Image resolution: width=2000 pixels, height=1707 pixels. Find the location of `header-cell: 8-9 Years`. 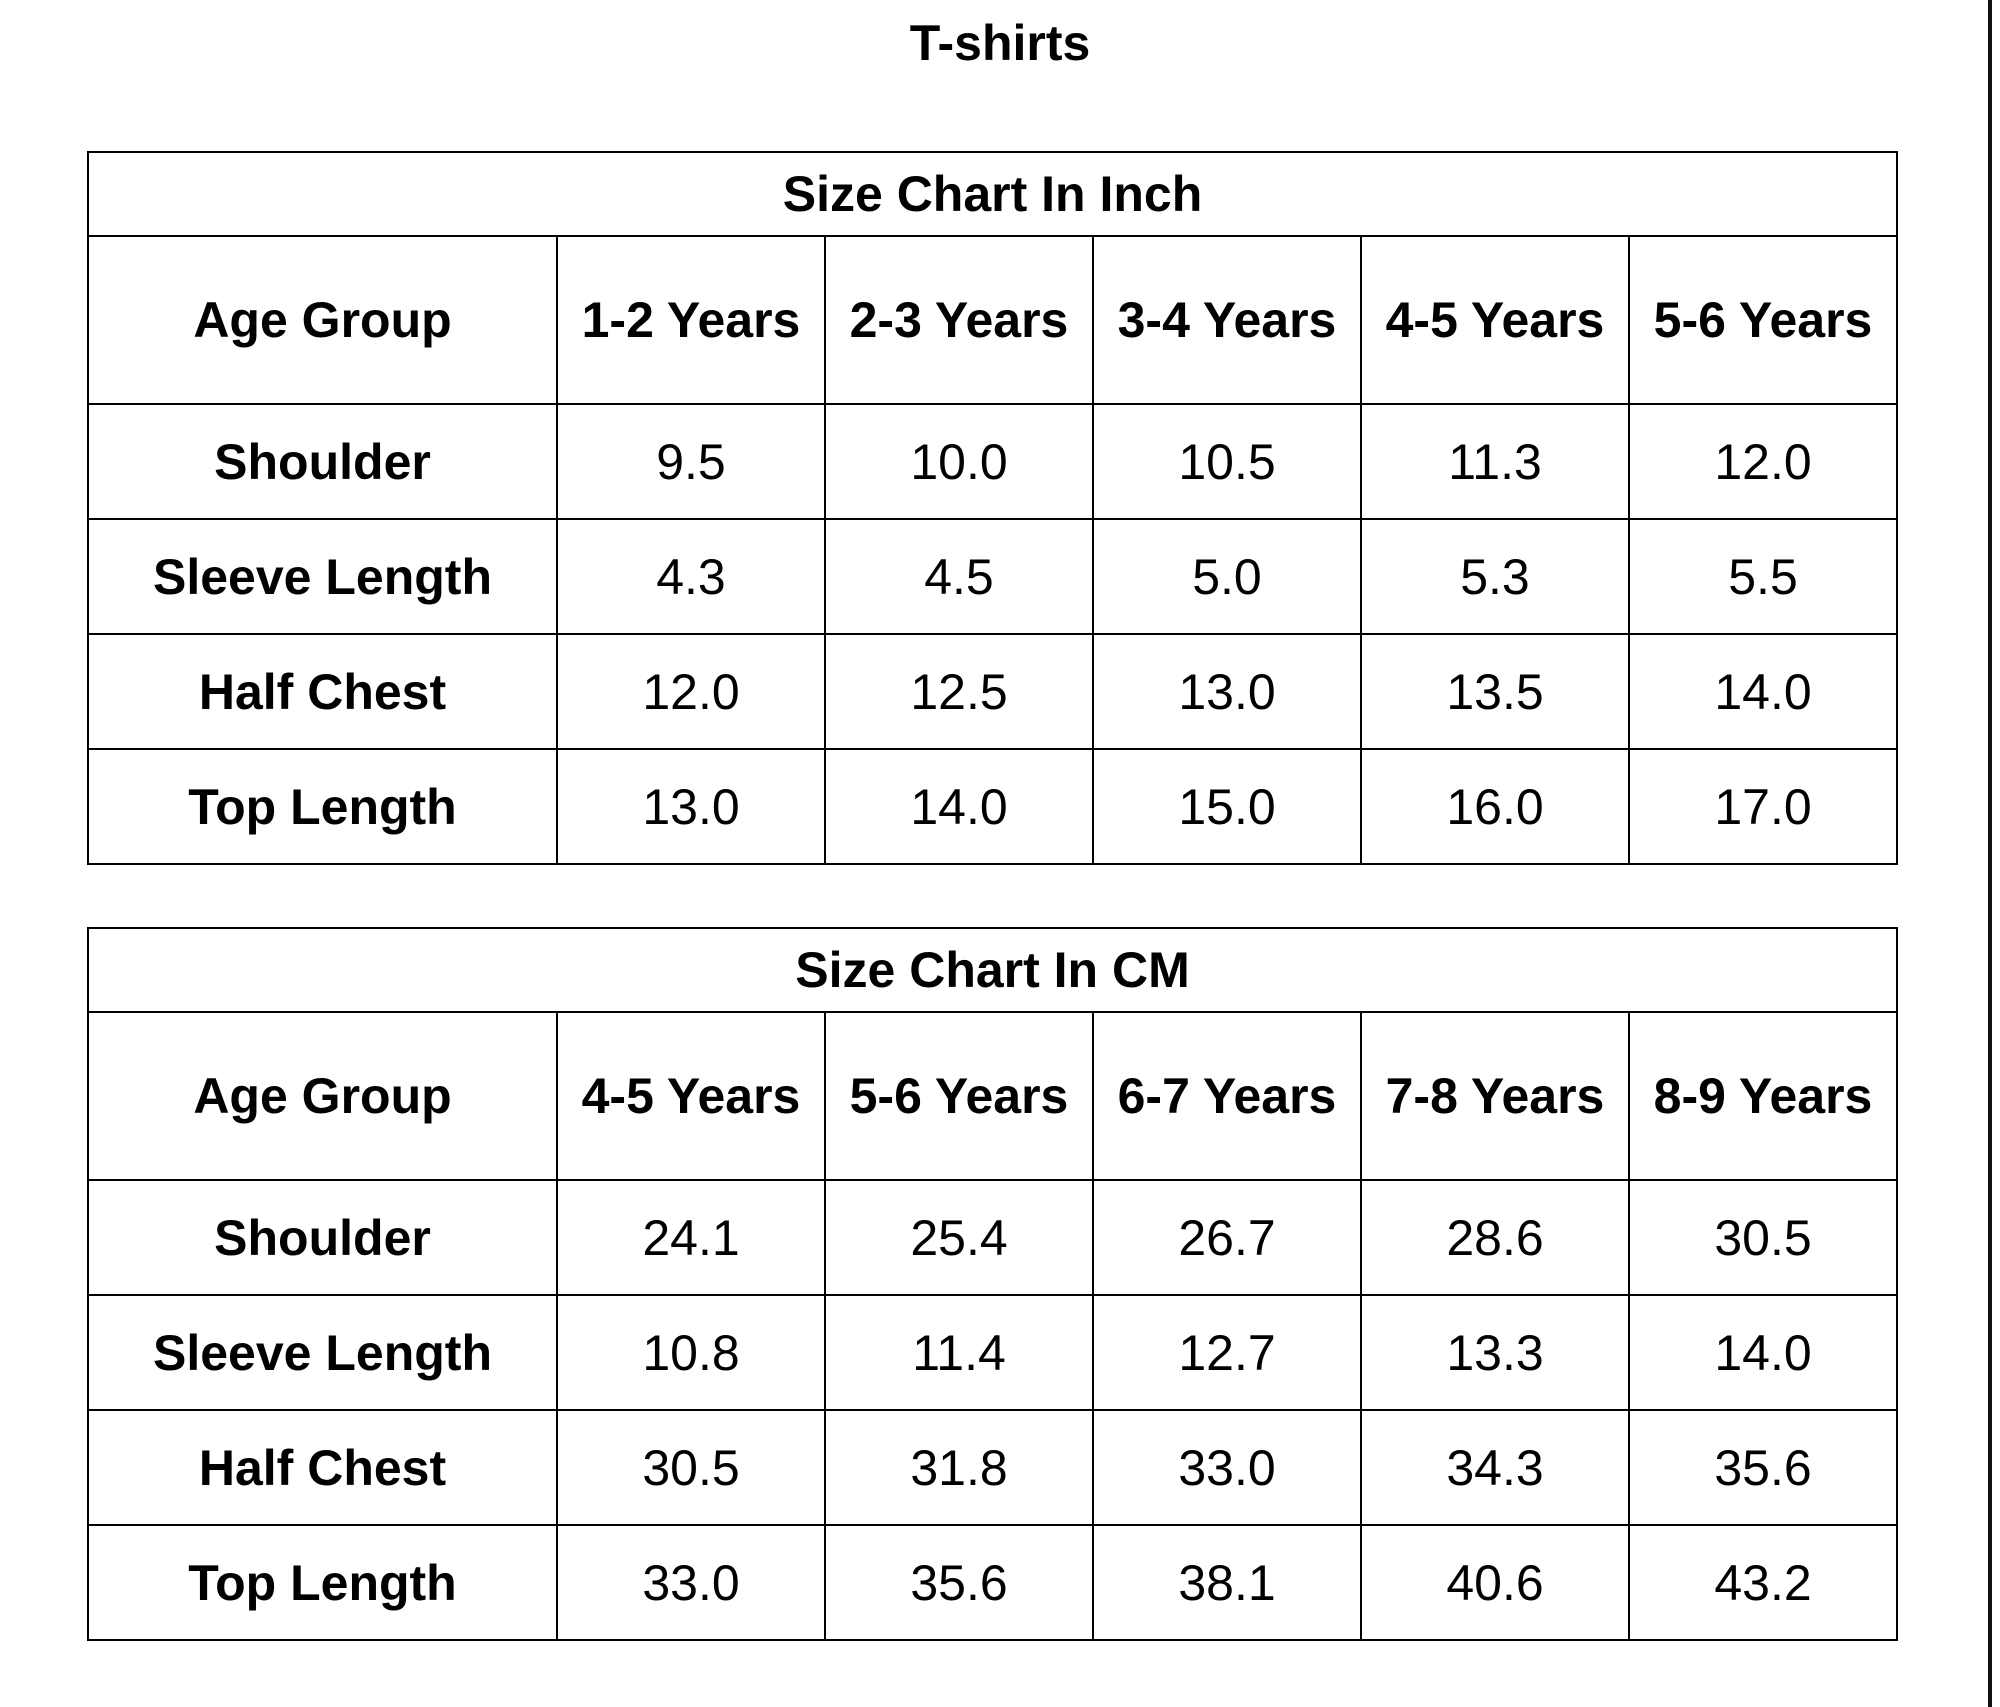

header-cell: 8-9 Years is located at coordinates (1763, 1096).